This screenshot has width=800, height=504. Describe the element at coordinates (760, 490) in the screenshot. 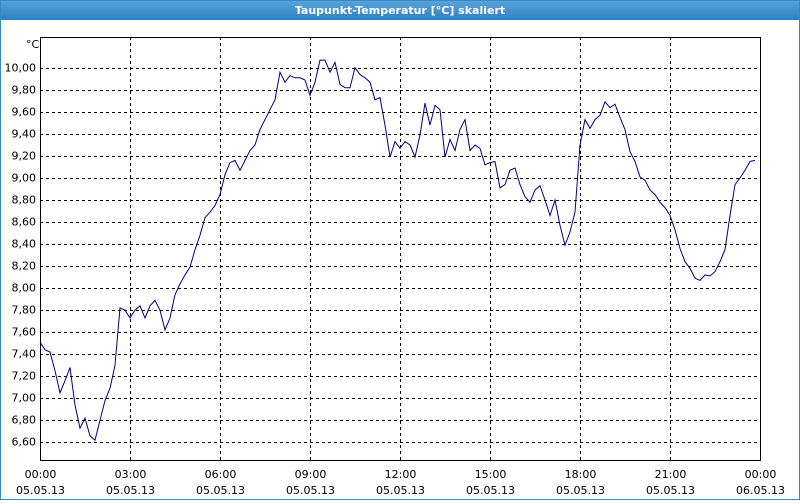

I see `x-tick-date: 06.05.13` at that location.